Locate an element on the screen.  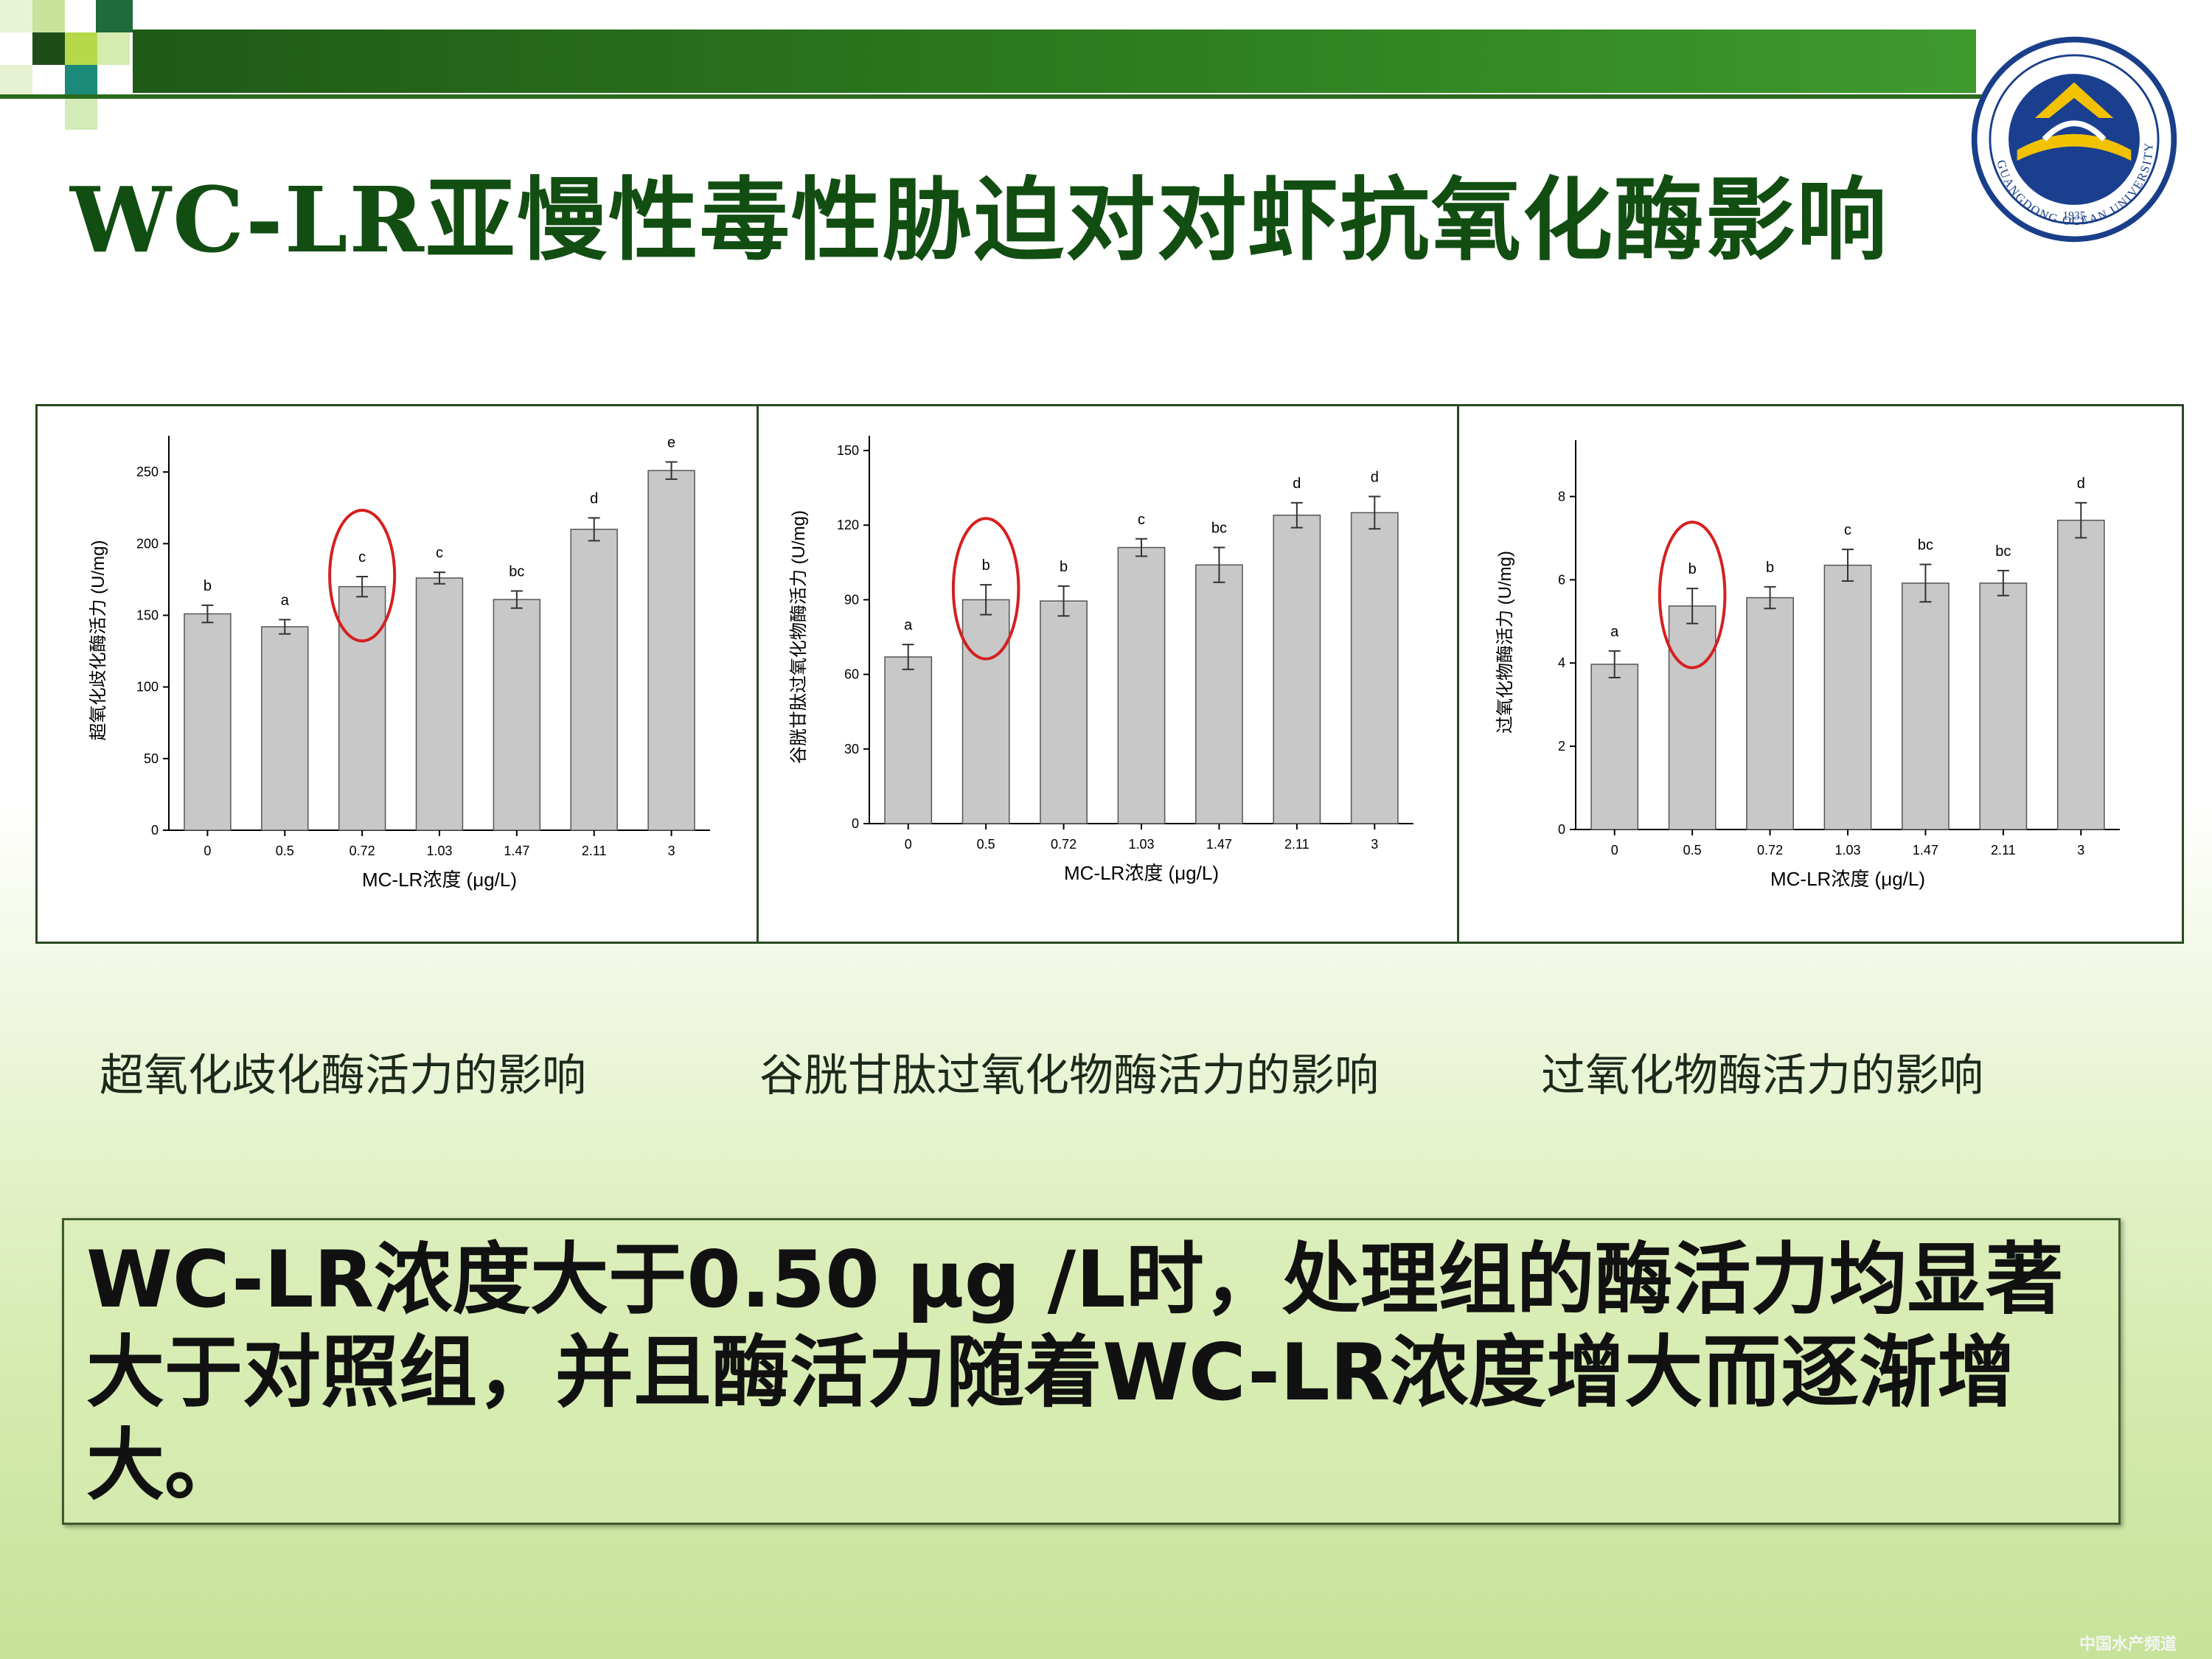
watermark: 中国水产频道 is located at coordinates (2128, 1644).